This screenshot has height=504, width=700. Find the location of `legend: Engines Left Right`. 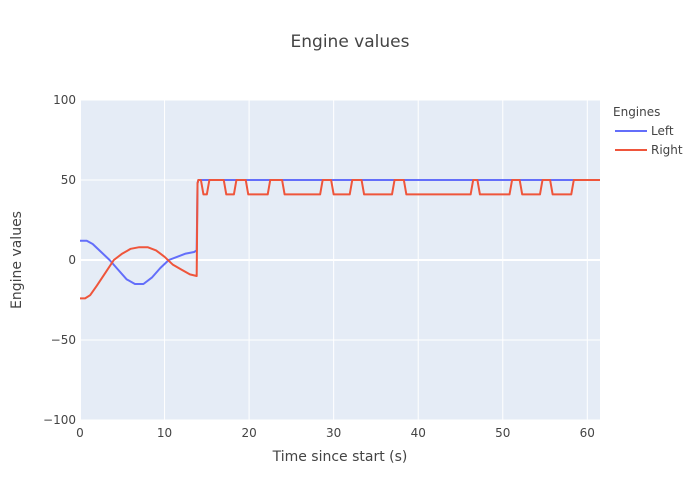

legend: Engines Left Right is located at coordinates (648, 131).